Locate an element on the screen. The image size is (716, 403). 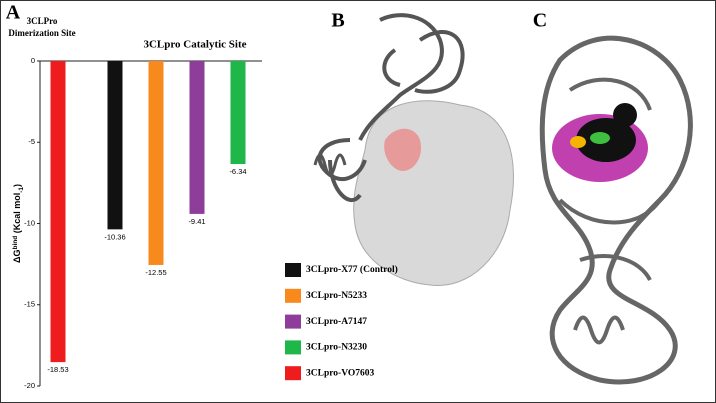
y-axis-label: ΔGbind (Kcal mol-1) is located at coordinates (18, 223).